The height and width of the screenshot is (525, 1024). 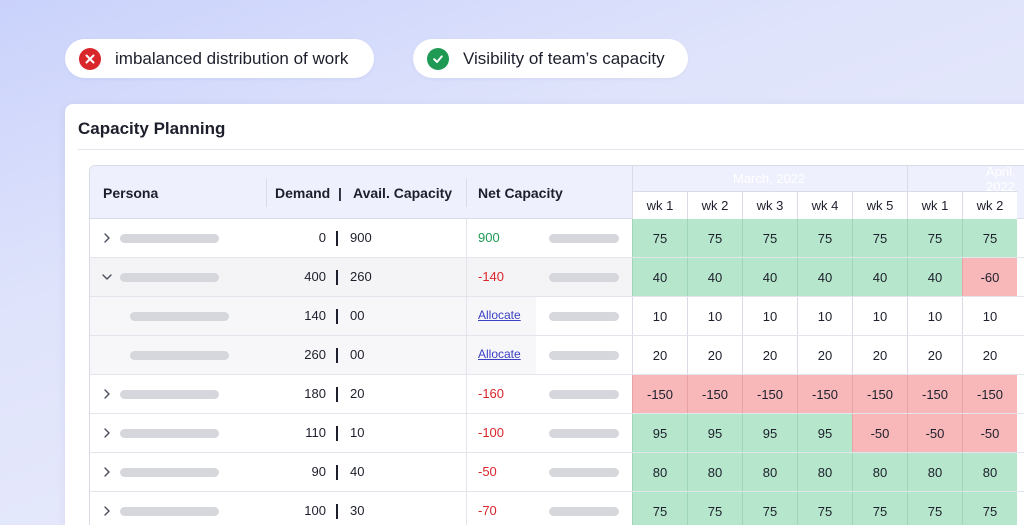 I want to click on table-row: 90 40 -50 80 80 80 80 80 80 80, so click(x=557, y=472).